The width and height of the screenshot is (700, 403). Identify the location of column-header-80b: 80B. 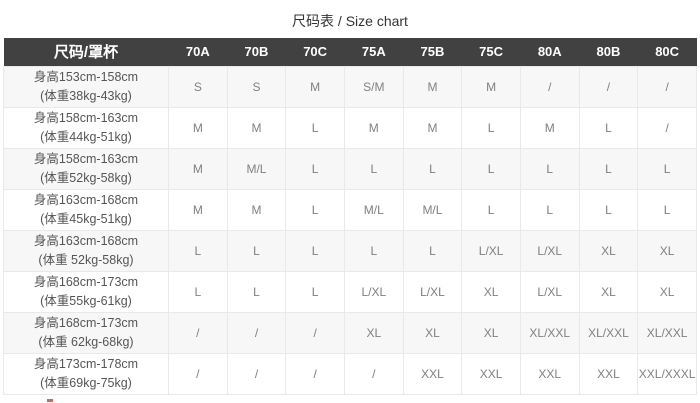
(608, 52).